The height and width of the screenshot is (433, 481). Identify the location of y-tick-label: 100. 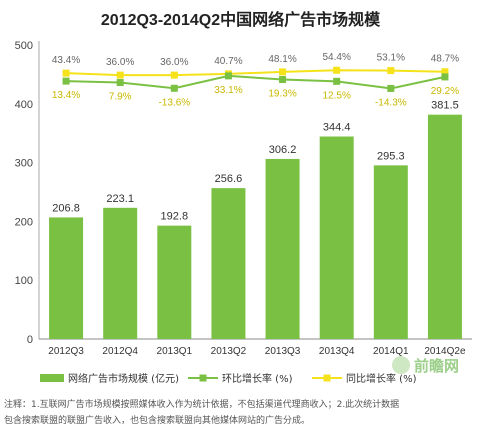
(24, 281).